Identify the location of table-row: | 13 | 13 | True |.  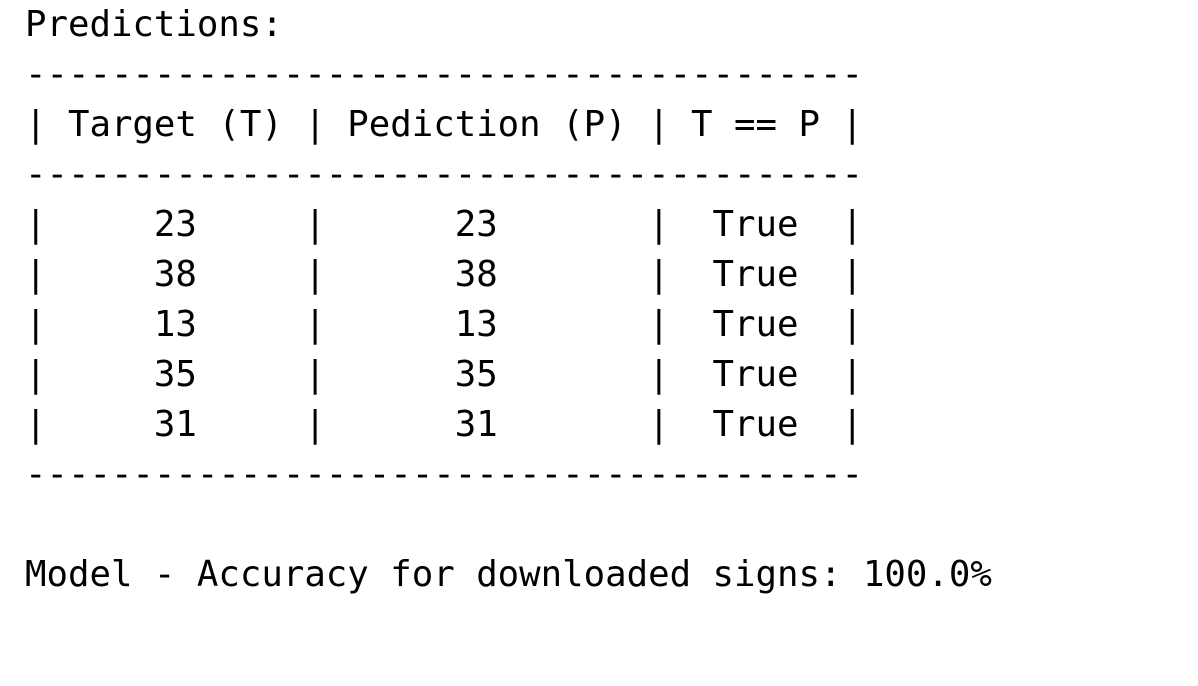
(444, 324).